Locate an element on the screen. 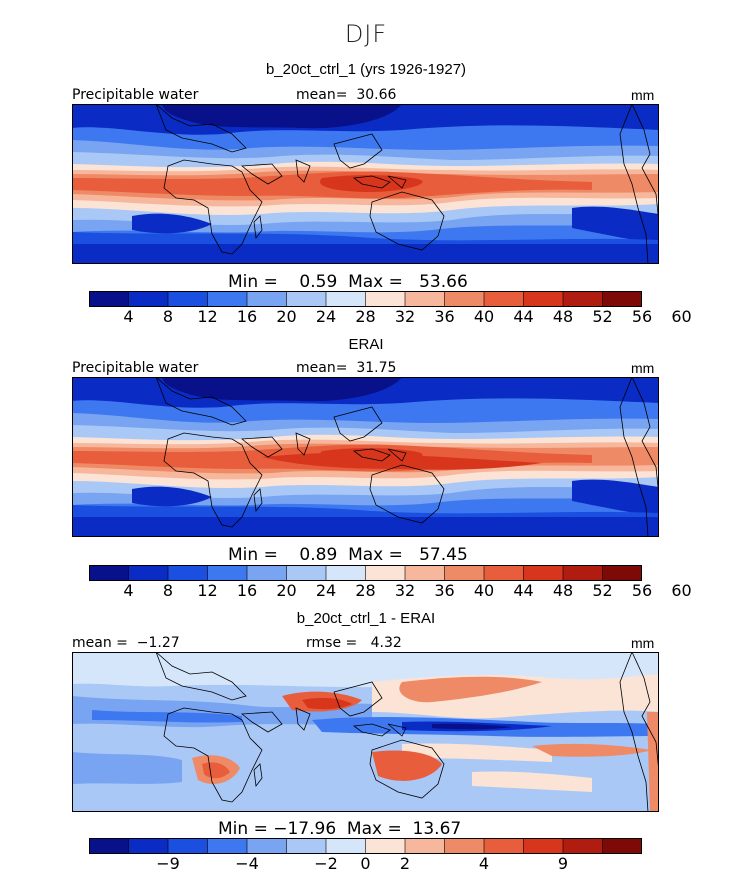  madagascar-coast is located at coordinates (258, 500).